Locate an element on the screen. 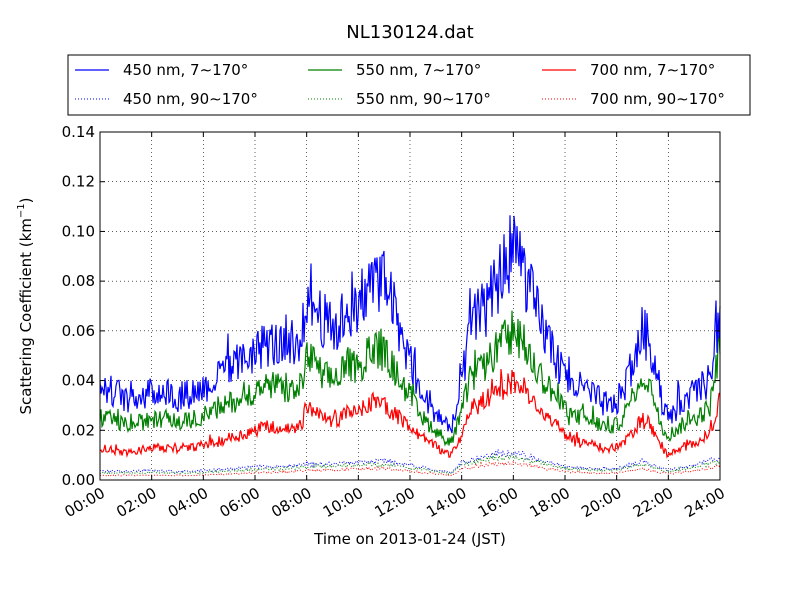 The width and height of the screenshot is (800, 600). y-axis-title-exponent: −1 is located at coordinates (21, 210).